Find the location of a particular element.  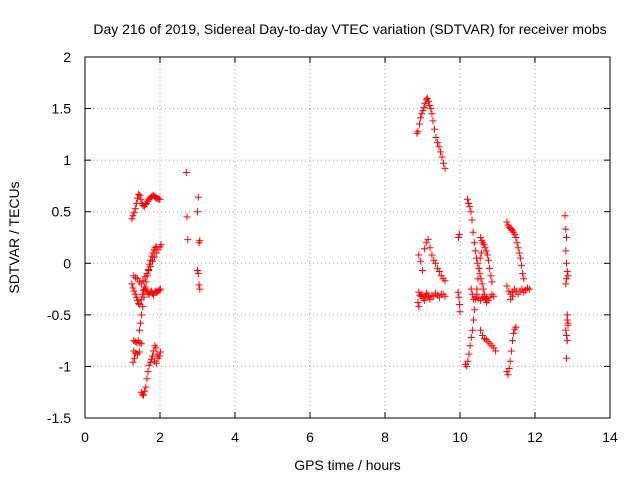

y-tick-label: 0 is located at coordinates (67, 263).